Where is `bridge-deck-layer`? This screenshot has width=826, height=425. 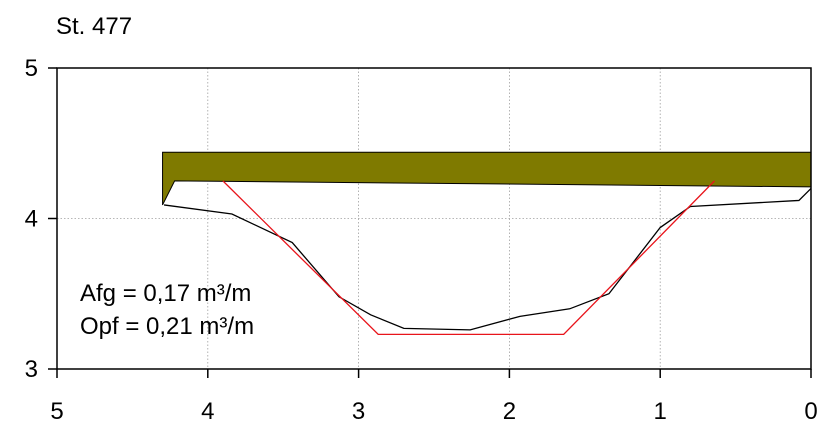
bridge-deck-layer is located at coordinates (487, 178).